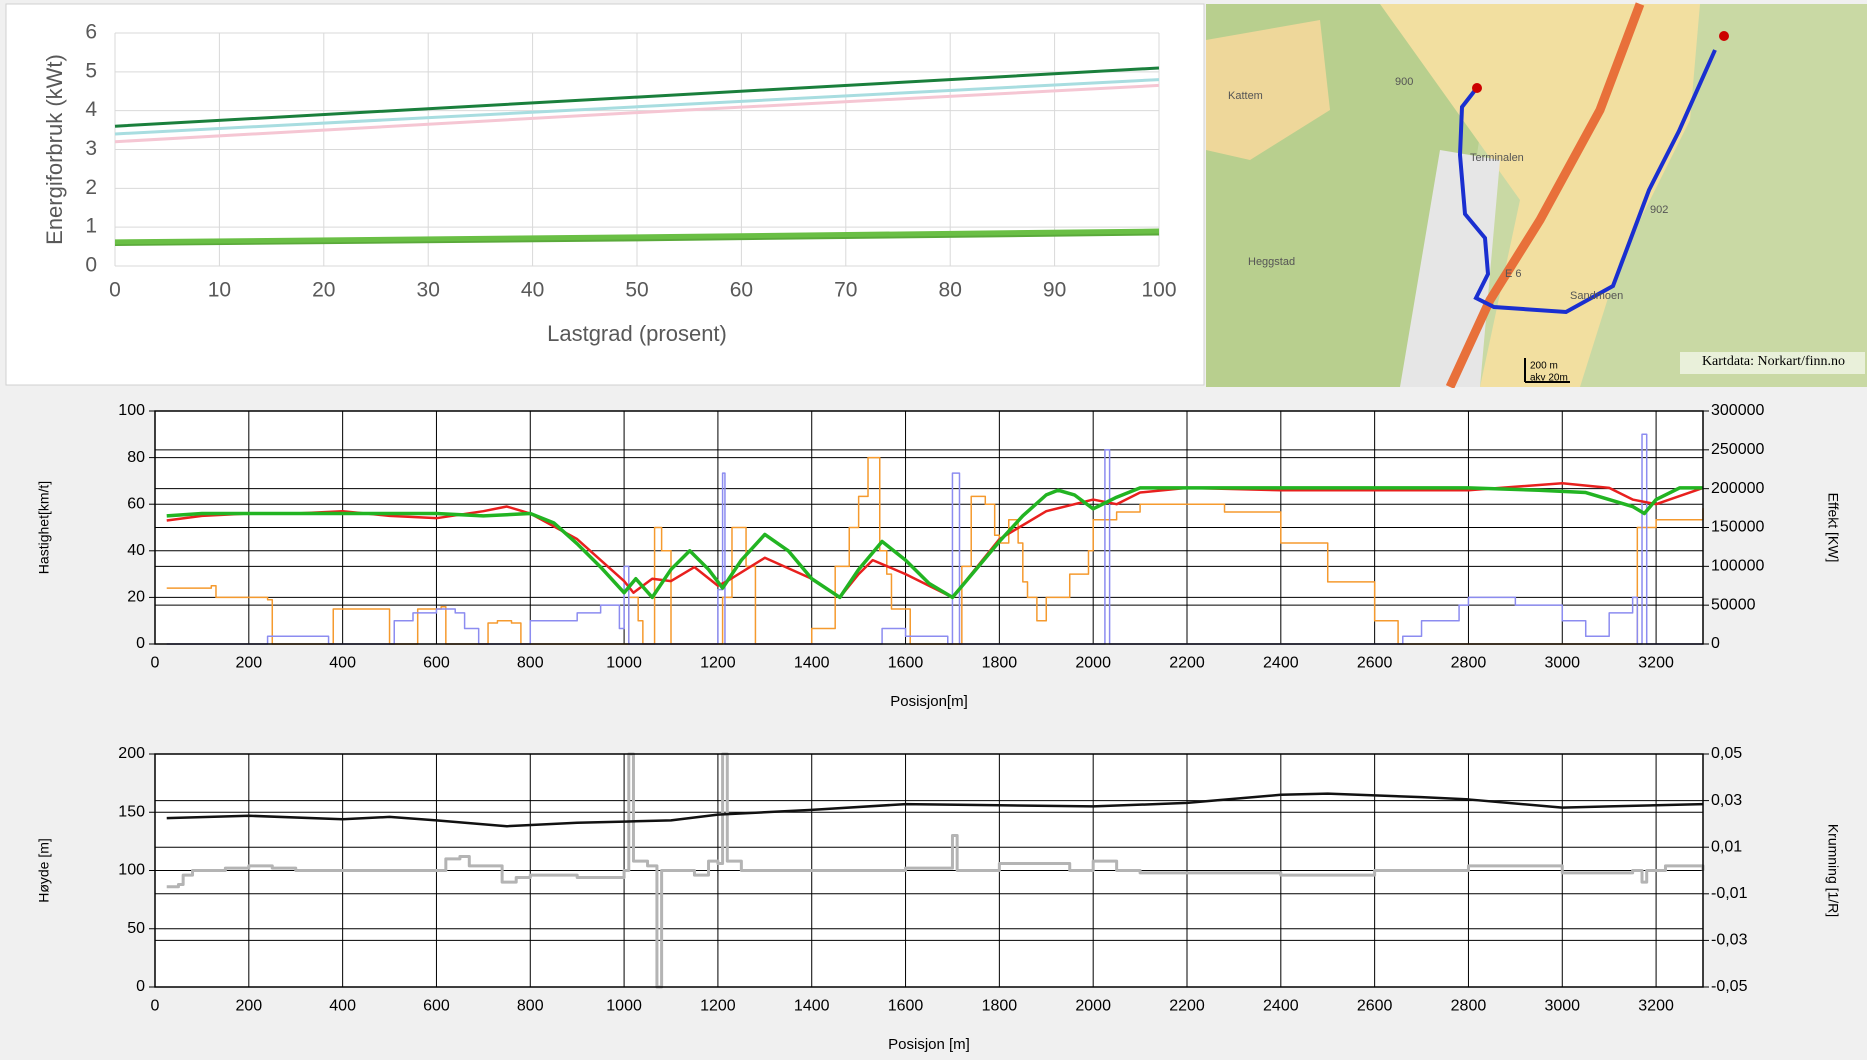 The image size is (1867, 1060). I want to click on x-tick-label: 3200, so click(1656, 1005).